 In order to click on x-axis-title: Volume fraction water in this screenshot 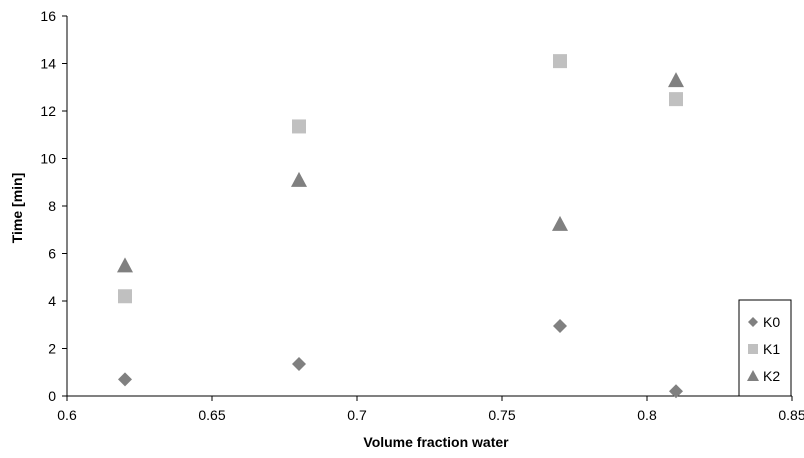, I will do `click(436, 442)`.